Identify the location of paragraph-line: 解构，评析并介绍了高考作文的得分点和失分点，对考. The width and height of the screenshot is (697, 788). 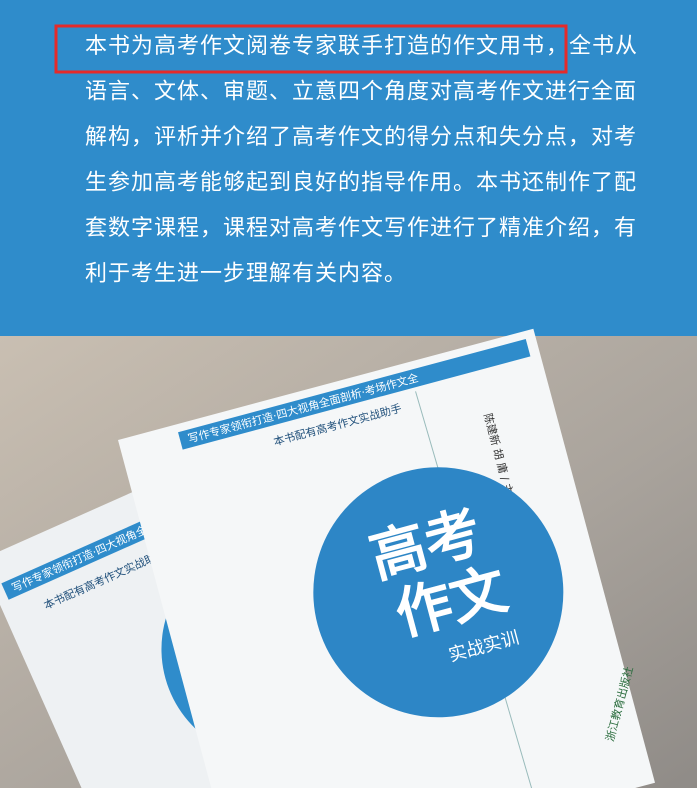
(361, 137).